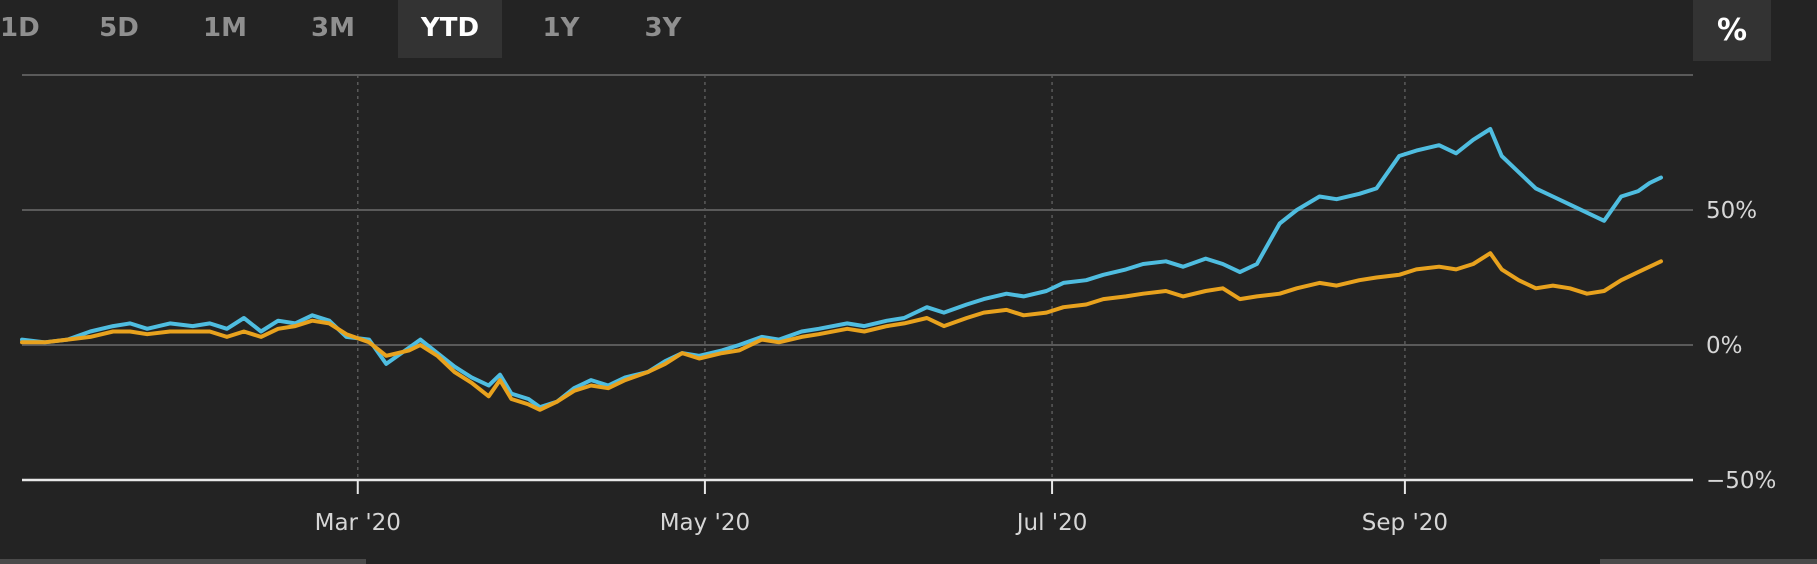  What do you see at coordinates (1724, 346) in the screenshot?
I see `y-tick-label: 0%` at bounding box center [1724, 346].